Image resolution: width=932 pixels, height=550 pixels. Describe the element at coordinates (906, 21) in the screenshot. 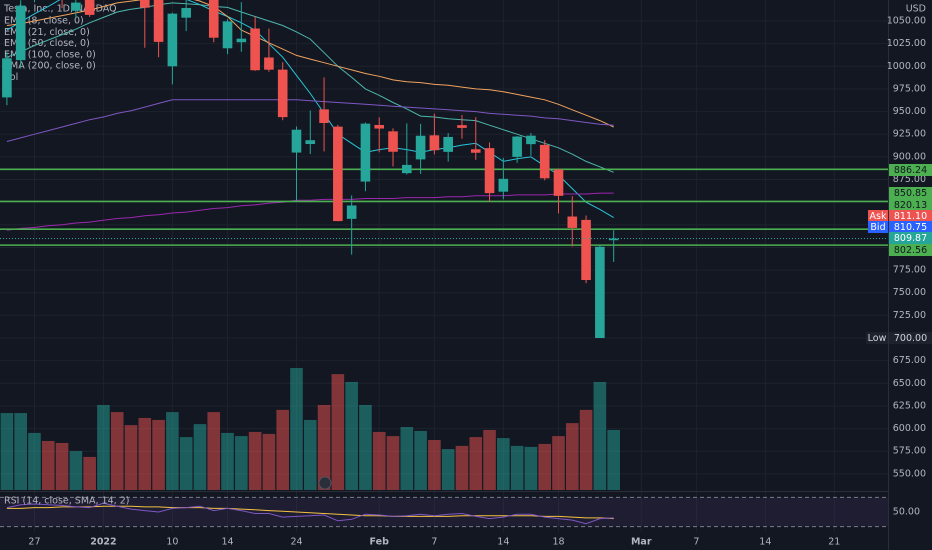

I see `y-tick-label: 1050.00` at that location.